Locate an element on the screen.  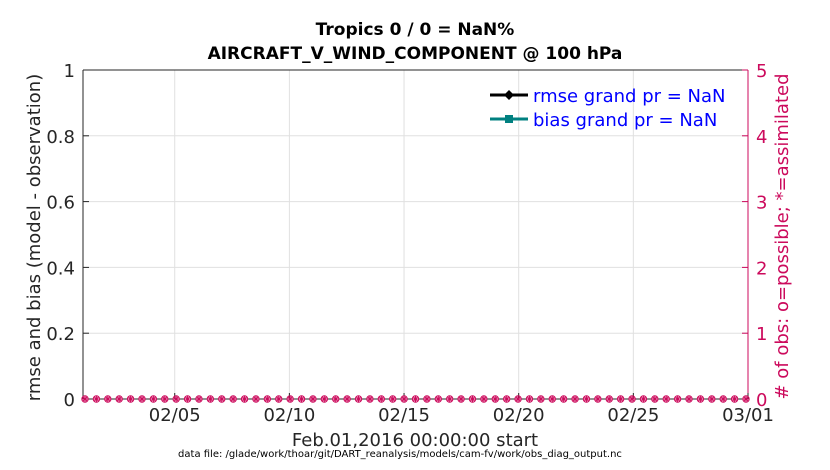
y2-tick-label: 0 is located at coordinates (761, 400).